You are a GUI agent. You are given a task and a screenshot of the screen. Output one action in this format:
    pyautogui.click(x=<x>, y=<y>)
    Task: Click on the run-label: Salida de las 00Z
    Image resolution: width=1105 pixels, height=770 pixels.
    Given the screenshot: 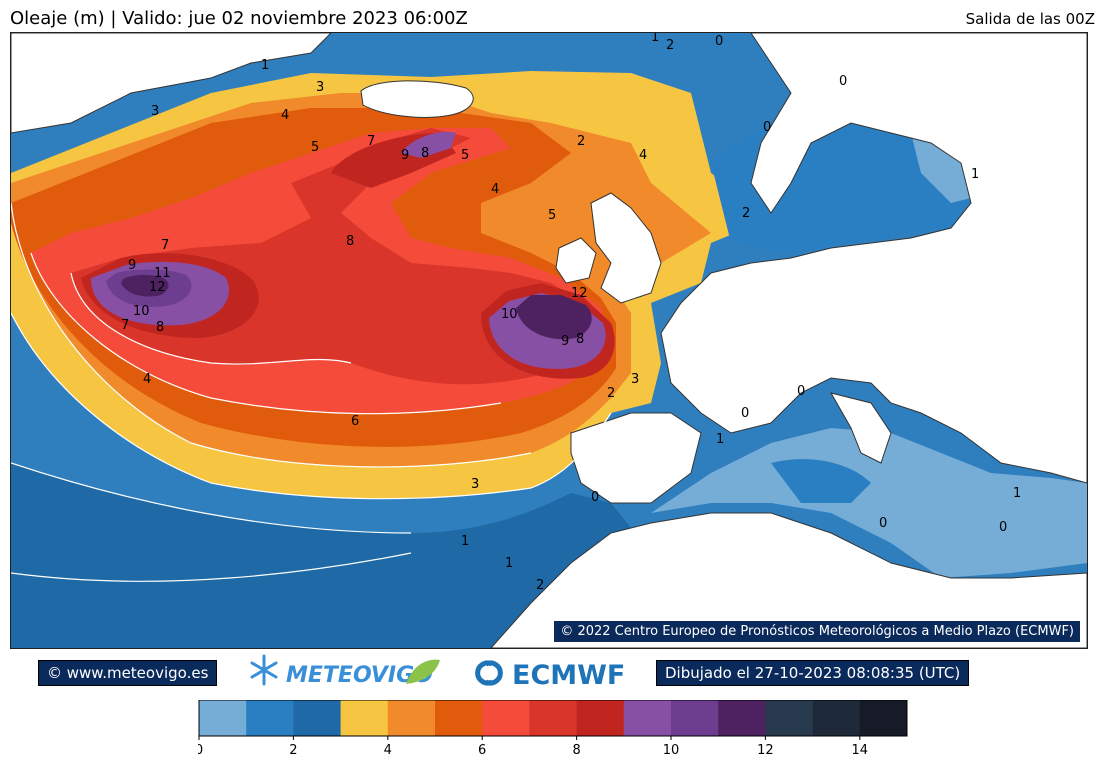 What is the action you would take?
    pyautogui.click(x=1030, y=19)
    